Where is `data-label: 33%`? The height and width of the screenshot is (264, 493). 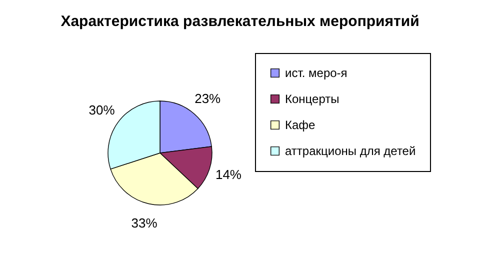 data-label: 33% is located at coordinates (144, 222).